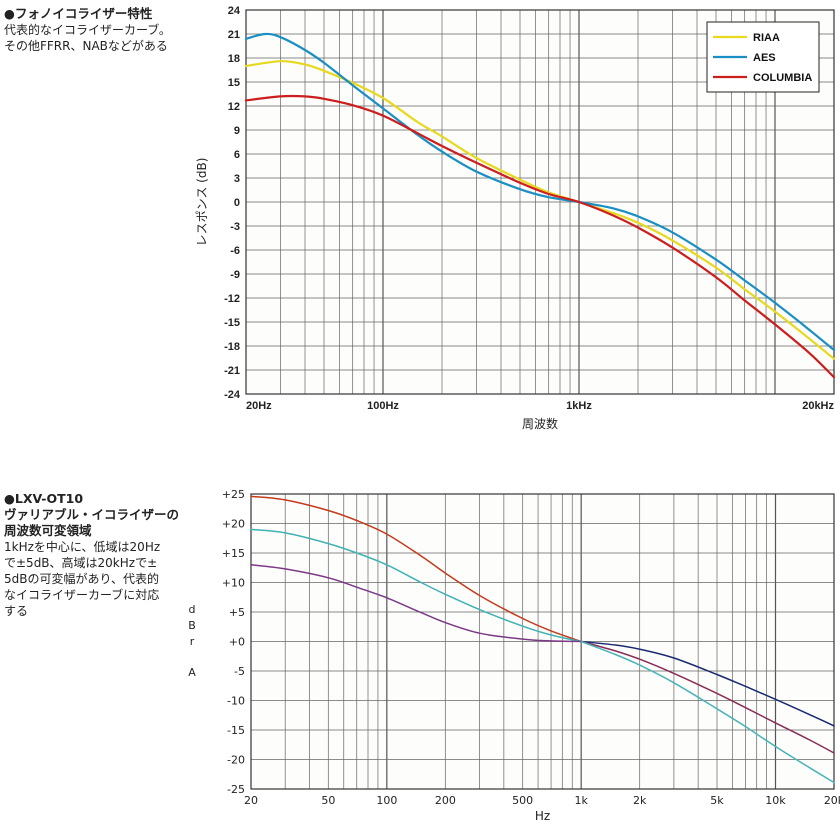  What do you see at coordinates (232, 371) in the screenshot?
I see `chart1-y-tick-label: -21` at bounding box center [232, 371].